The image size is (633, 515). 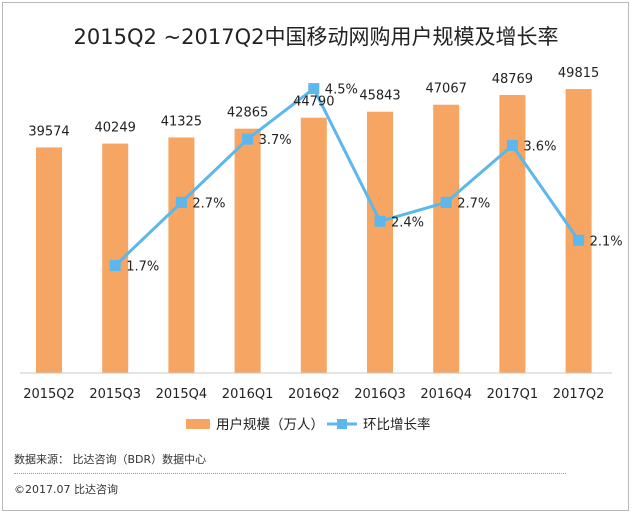 What do you see at coordinates (379, 96) in the screenshot?
I see `bar-value-label-2016Q3: 45843` at bounding box center [379, 96].